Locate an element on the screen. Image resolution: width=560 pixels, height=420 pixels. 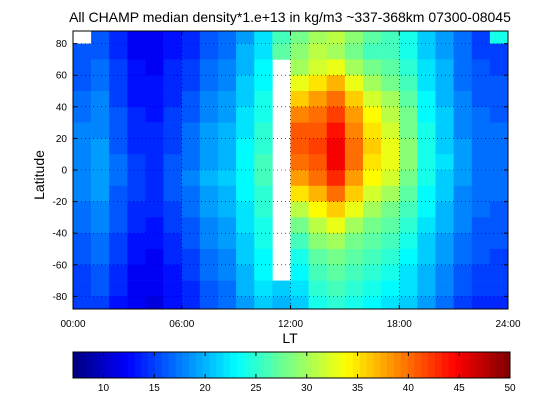
y-tick-label: 20 is located at coordinates (62, 139).